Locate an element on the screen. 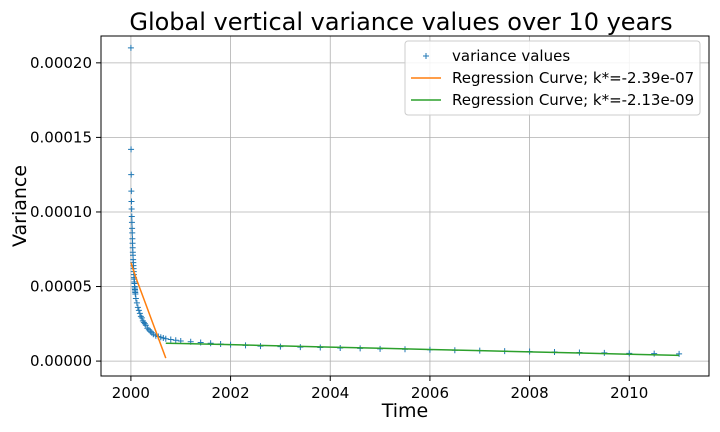 The height and width of the screenshot is (432, 720). y-tick-label: 0.00010 is located at coordinates (61, 212).